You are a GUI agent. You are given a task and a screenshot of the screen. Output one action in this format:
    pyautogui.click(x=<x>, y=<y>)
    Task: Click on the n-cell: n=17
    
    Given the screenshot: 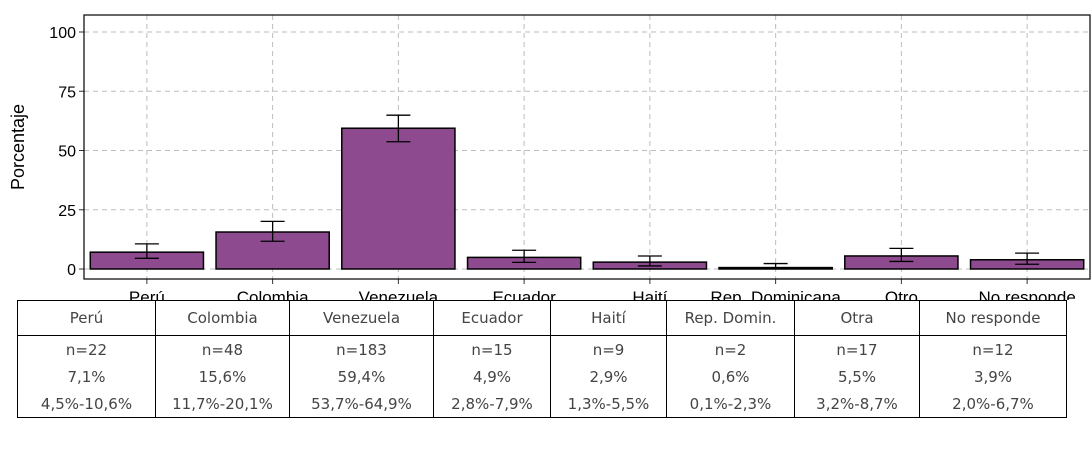 What is the action you would take?
    pyautogui.click(x=857, y=349)
    